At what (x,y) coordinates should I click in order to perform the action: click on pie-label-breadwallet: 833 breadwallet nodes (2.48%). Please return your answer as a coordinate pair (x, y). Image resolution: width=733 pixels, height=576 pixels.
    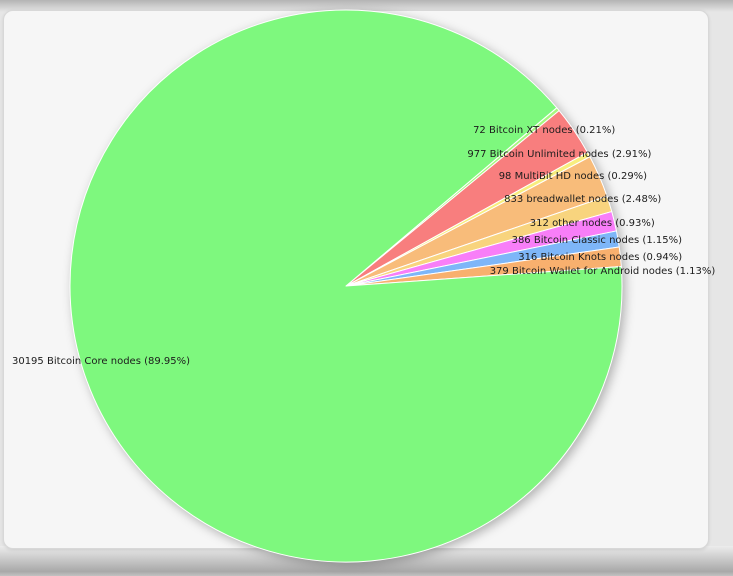
    Looking at the image, I should click on (582, 199).